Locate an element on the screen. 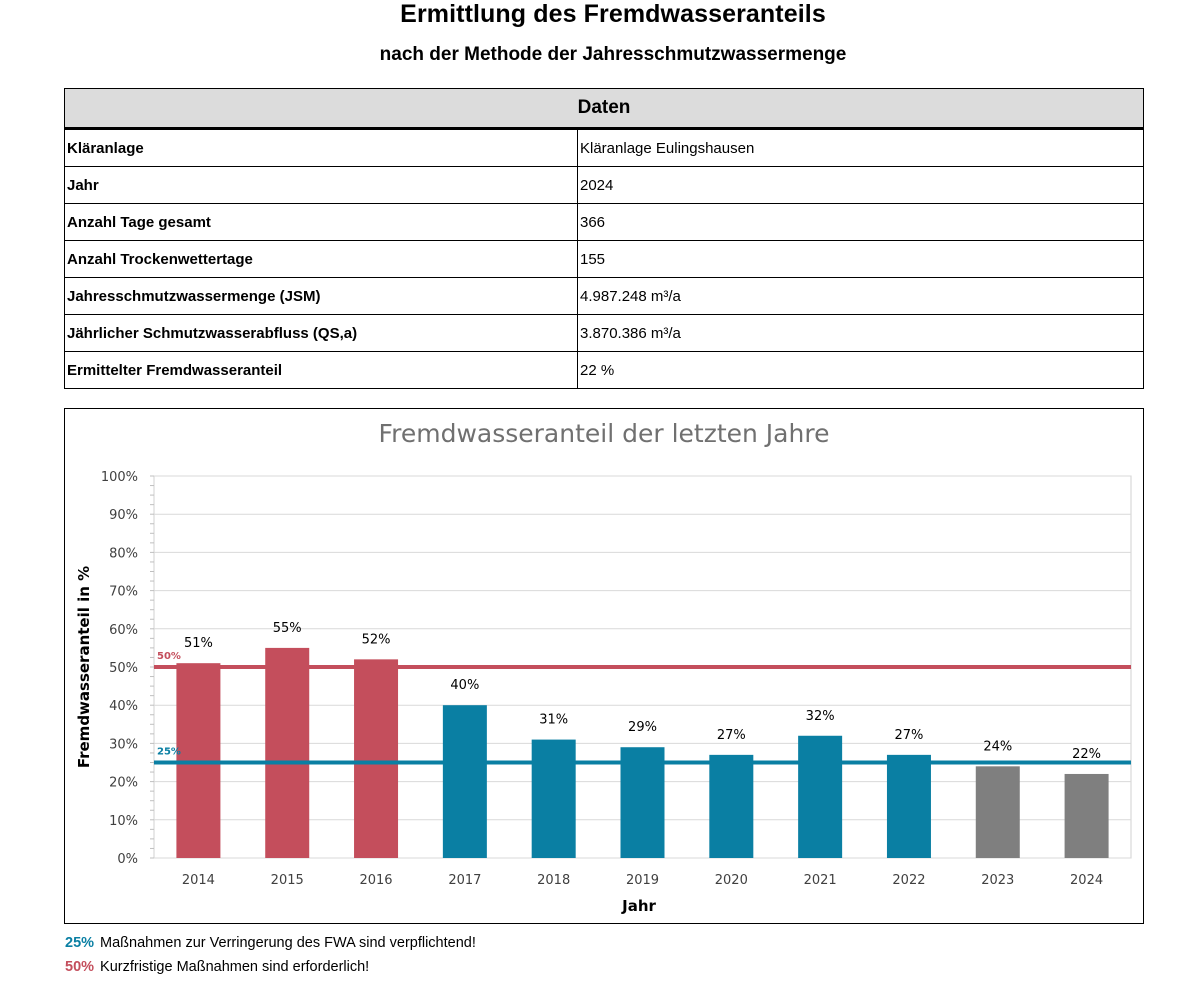 The width and height of the screenshot is (1193, 987). table-row: Anzahl Tage gesamt 366 is located at coordinates (604, 222).